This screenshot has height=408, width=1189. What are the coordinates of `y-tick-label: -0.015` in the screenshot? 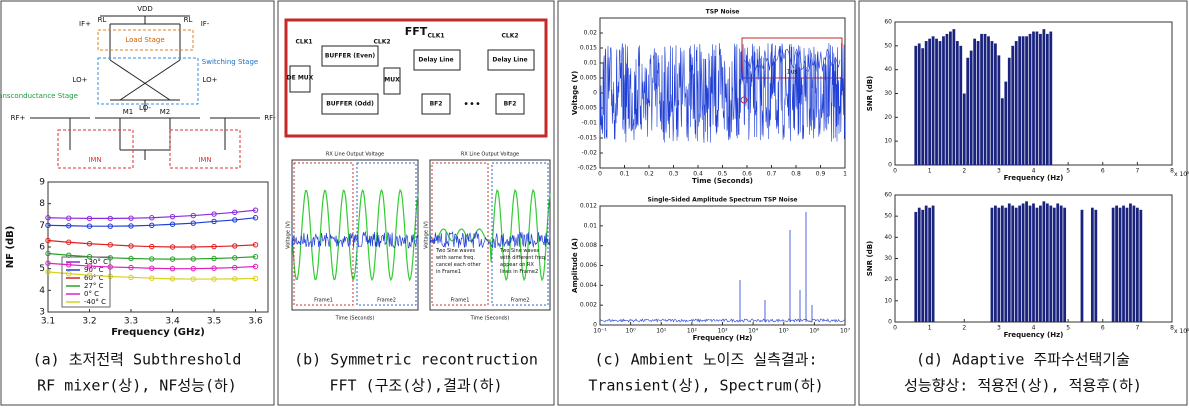 It's located at (588, 138).